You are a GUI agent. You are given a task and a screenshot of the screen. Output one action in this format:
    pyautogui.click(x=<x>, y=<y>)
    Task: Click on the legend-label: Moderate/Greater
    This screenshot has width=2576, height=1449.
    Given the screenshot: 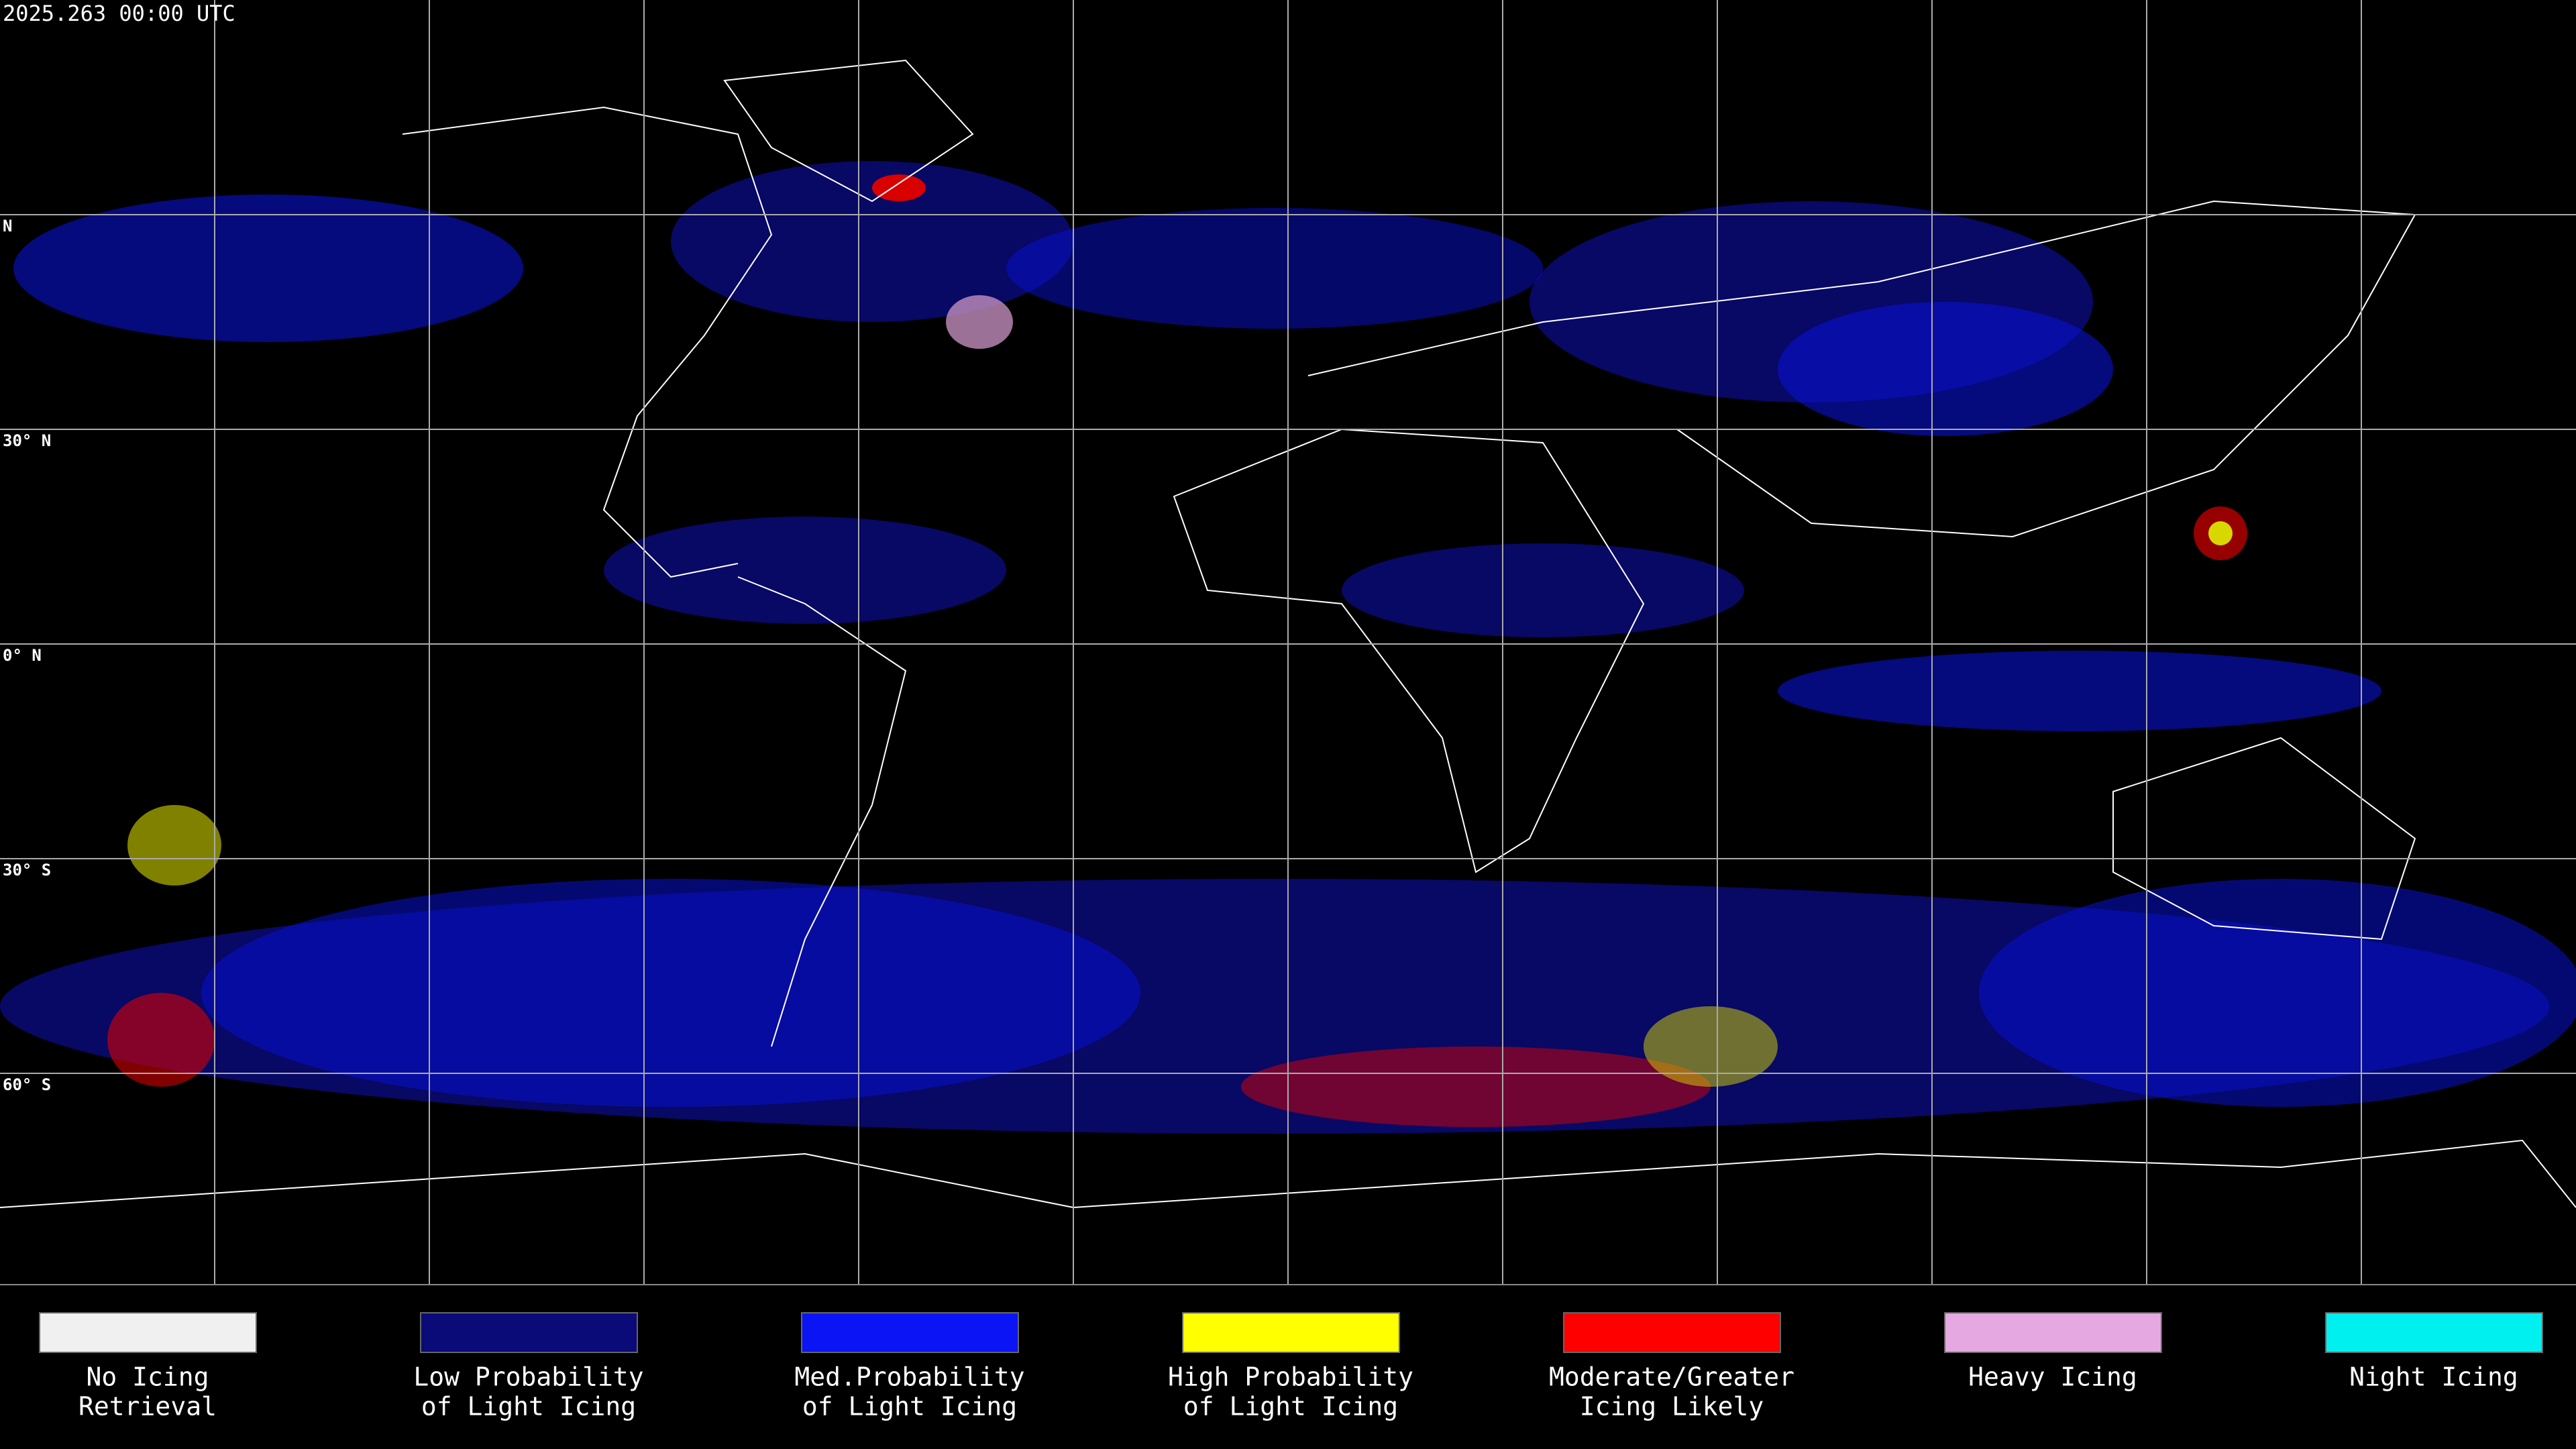 What is the action you would take?
    pyautogui.click(x=1671, y=1377)
    